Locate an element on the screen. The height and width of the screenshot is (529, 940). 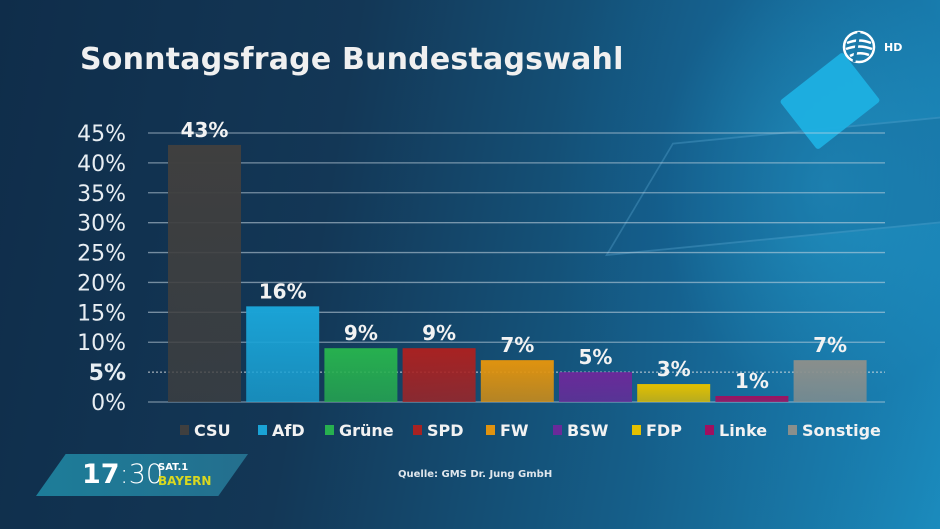
y-tick-label: 25% is located at coordinates (101, 254).